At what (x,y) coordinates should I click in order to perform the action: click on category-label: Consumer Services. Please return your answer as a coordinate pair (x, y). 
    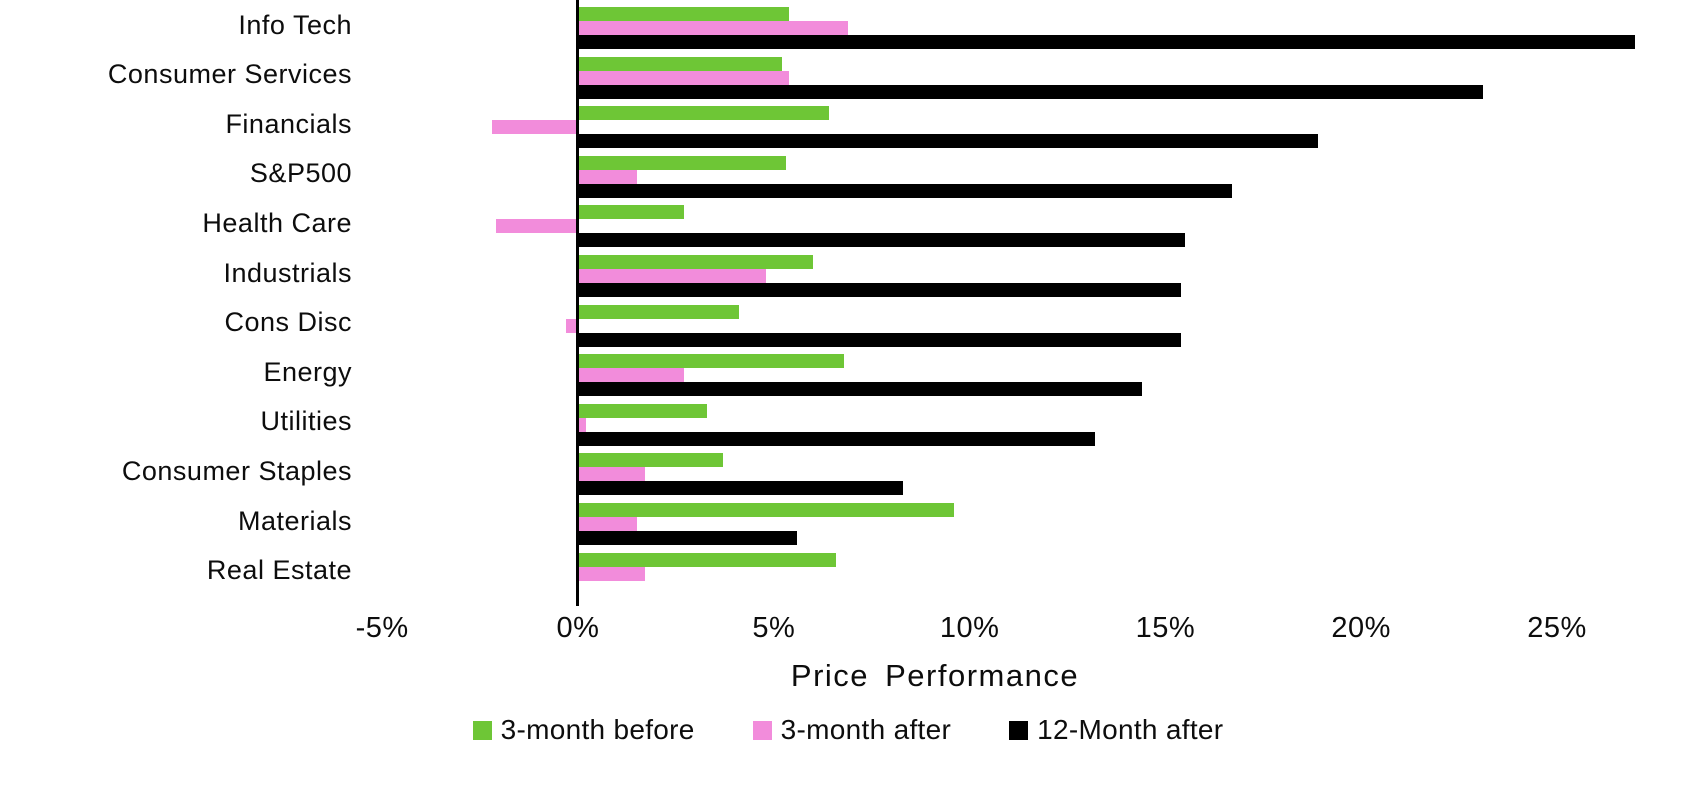
    Looking at the image, I should click on (229, 74).